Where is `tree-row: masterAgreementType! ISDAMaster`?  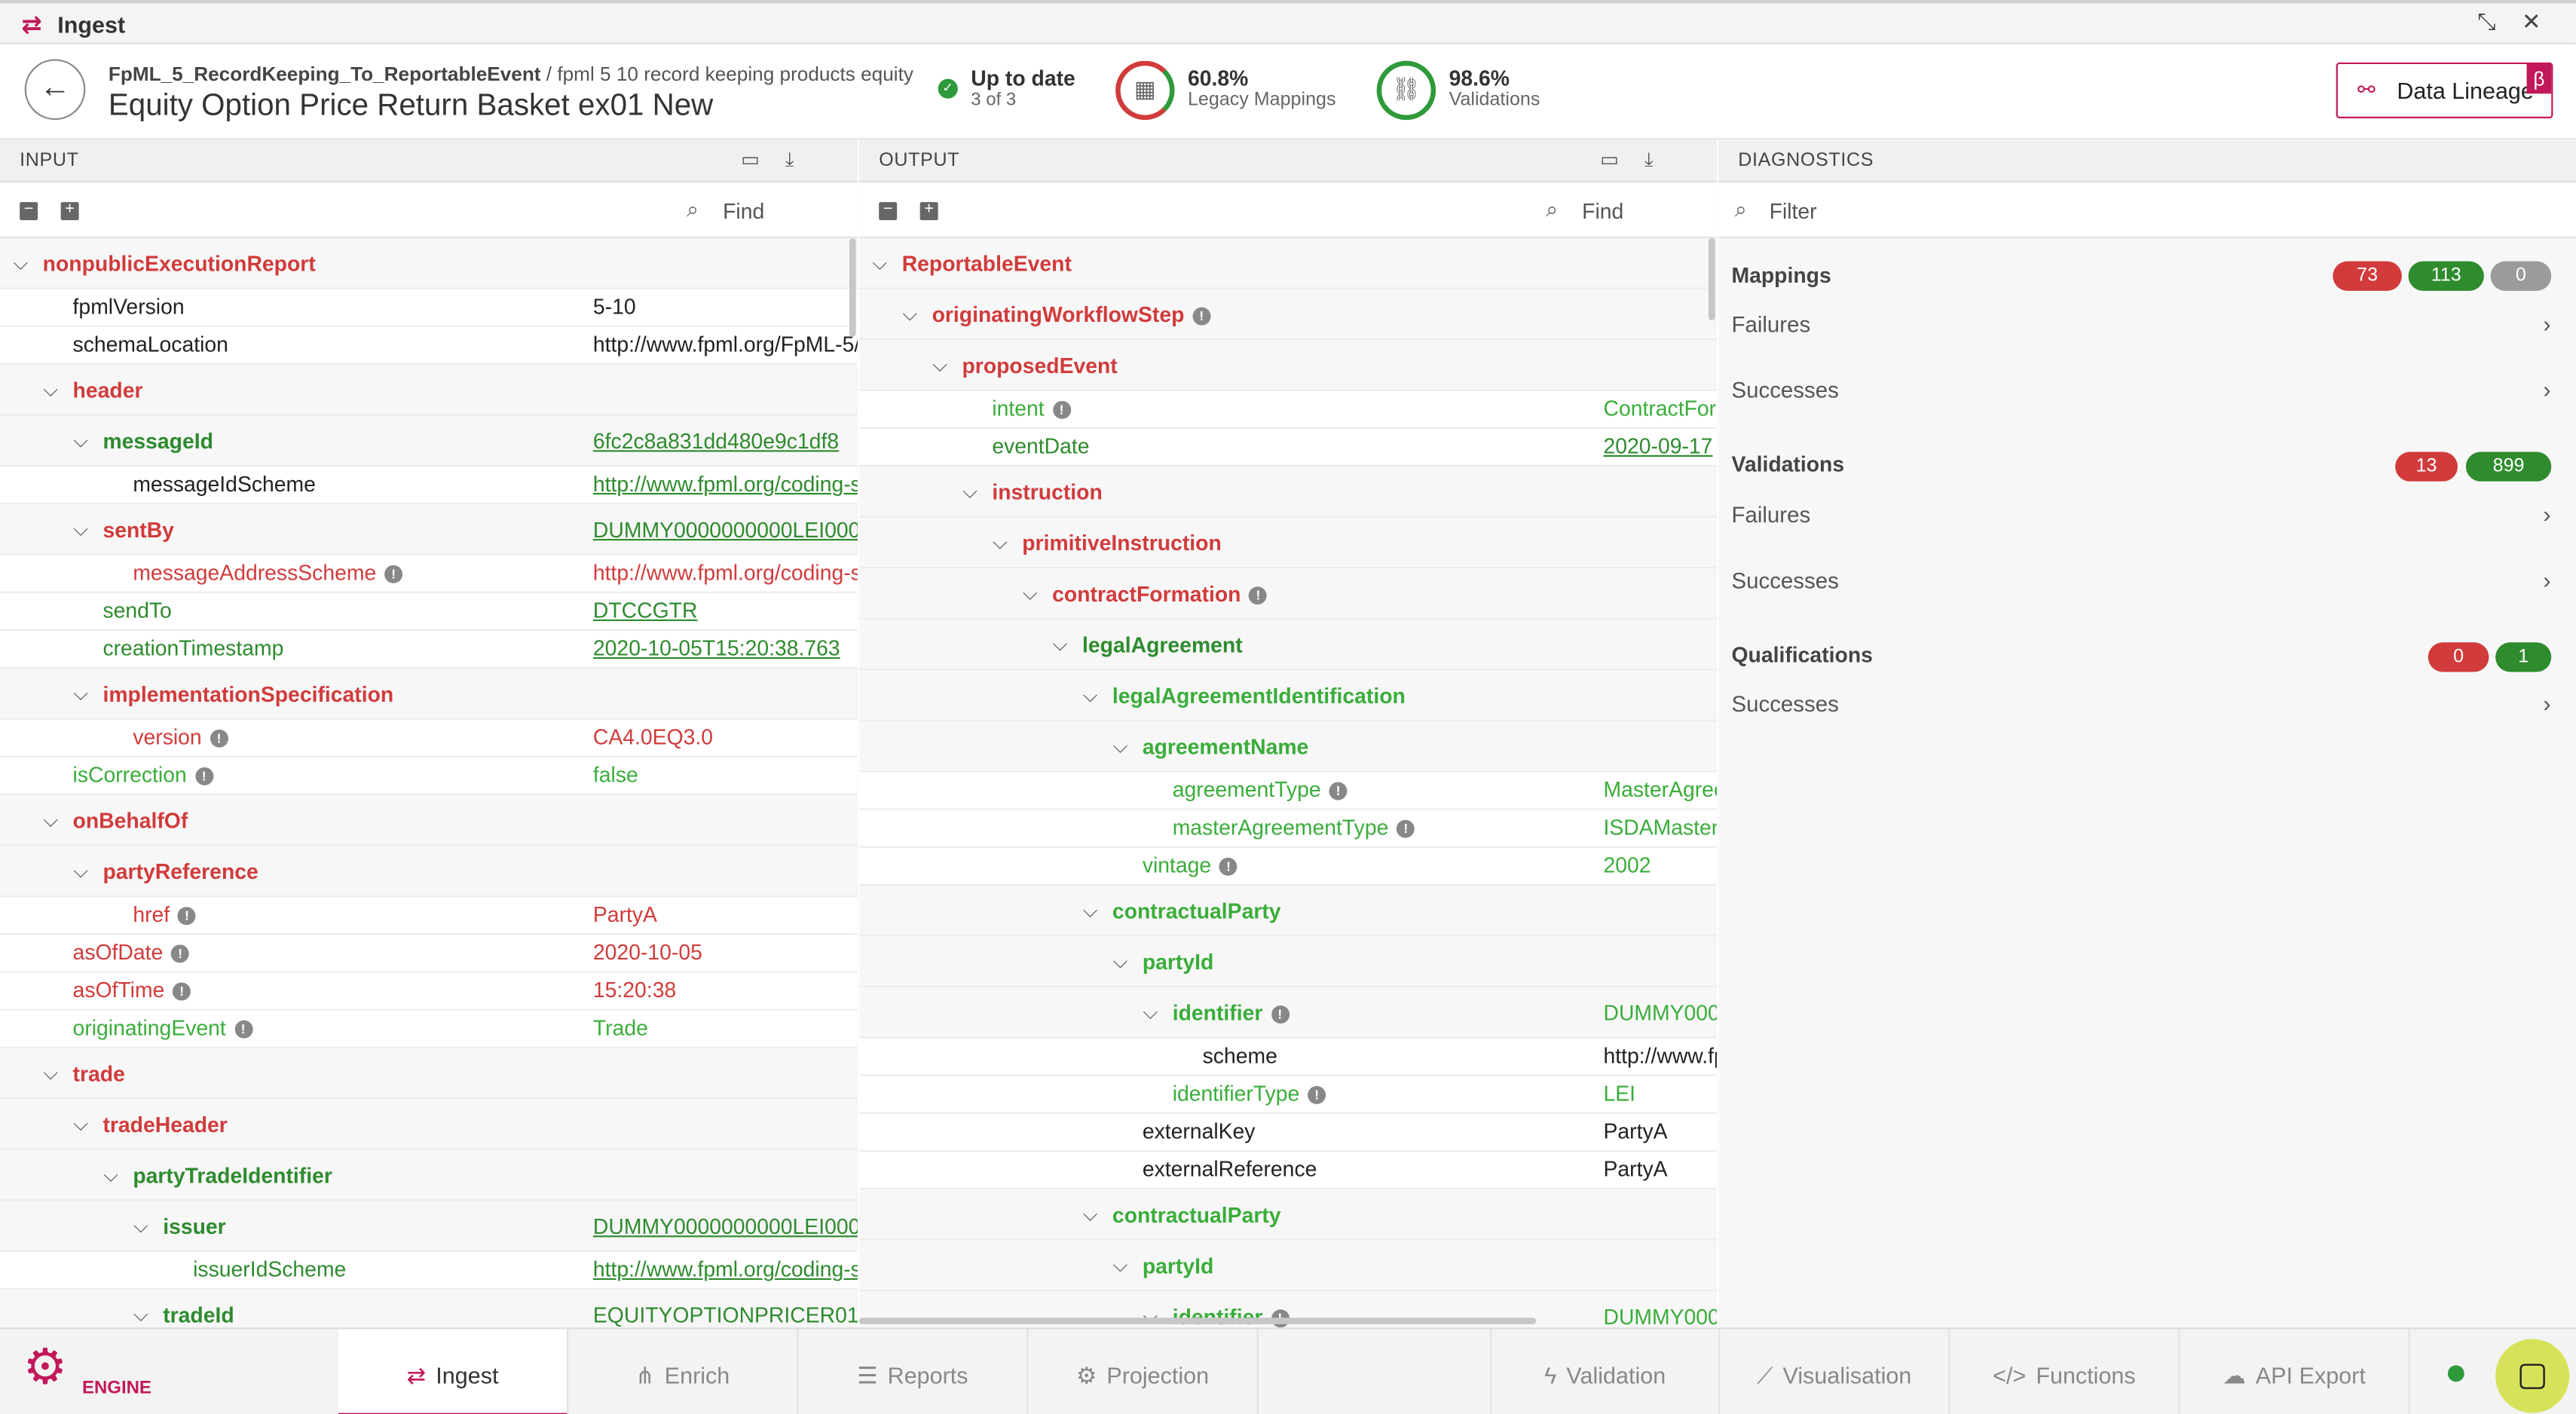 tree-row: masterAgreementType! ISDAMaster is located at coordinates (1288, 829).